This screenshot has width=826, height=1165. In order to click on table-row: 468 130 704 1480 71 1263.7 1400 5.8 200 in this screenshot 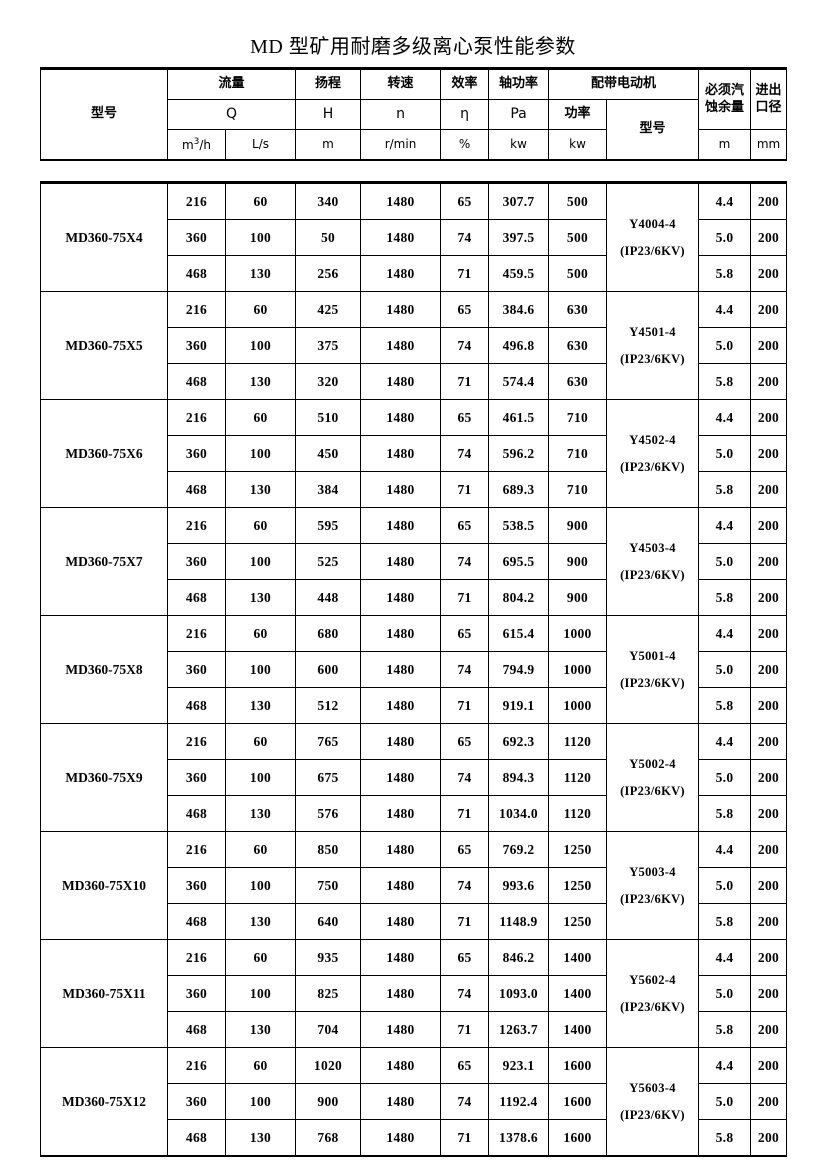, I will do `click(414, 1029)`.